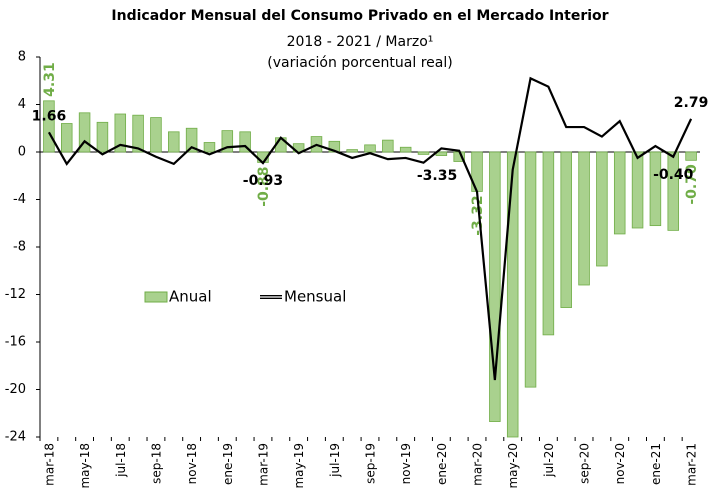 The height and width of the screenshot is (495, 720). I want to click on legend-label: Anual, so click(190, 297).